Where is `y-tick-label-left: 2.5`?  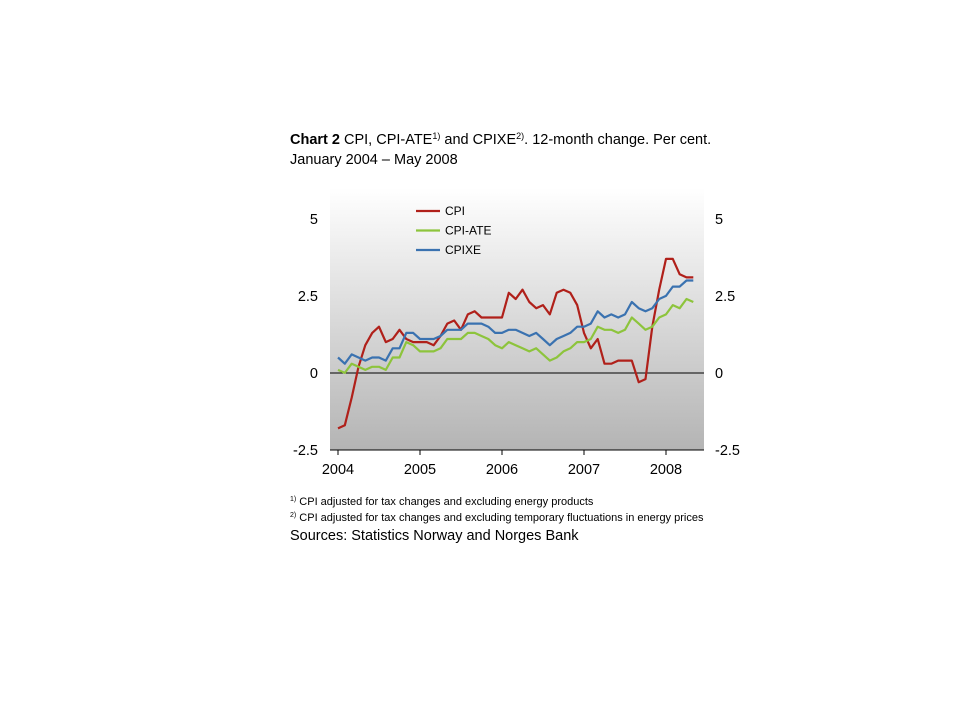 y-tick-label-left: 2.5 is located at coordinates (308, 297).